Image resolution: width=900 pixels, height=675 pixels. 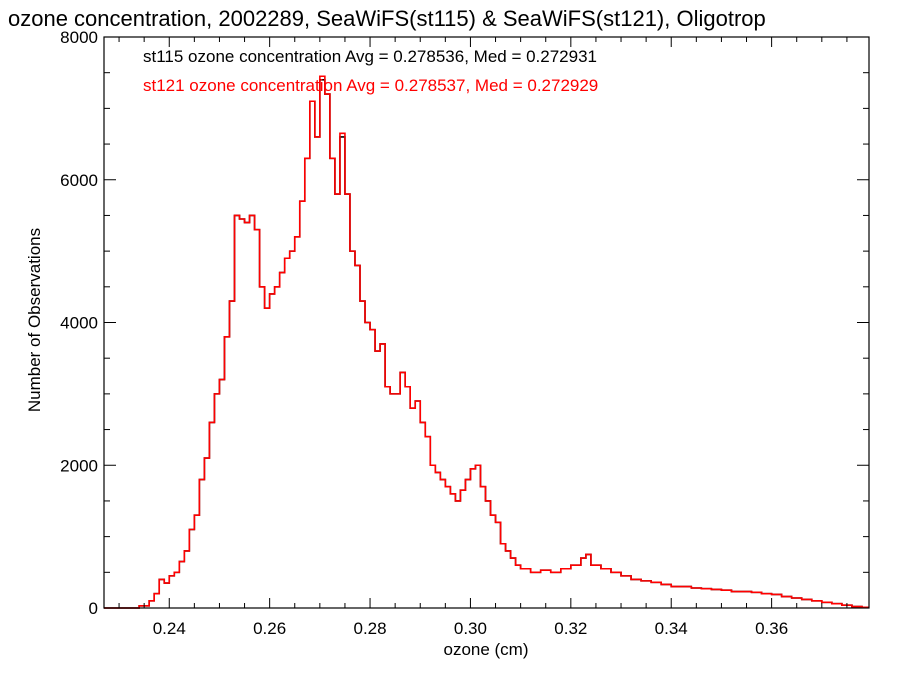 What do you see at coordinates (79, 323) in the screenshot?
I see `y-tick-label: 4000` at bounding box center [79, 323].